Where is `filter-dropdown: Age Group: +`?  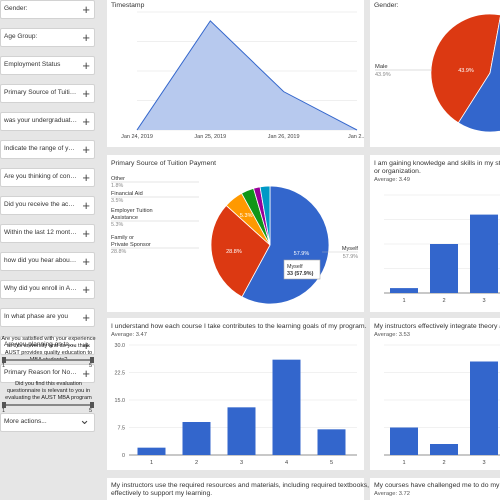
filter-dropdown: Age Group: + is located at coordinates (47, 37).